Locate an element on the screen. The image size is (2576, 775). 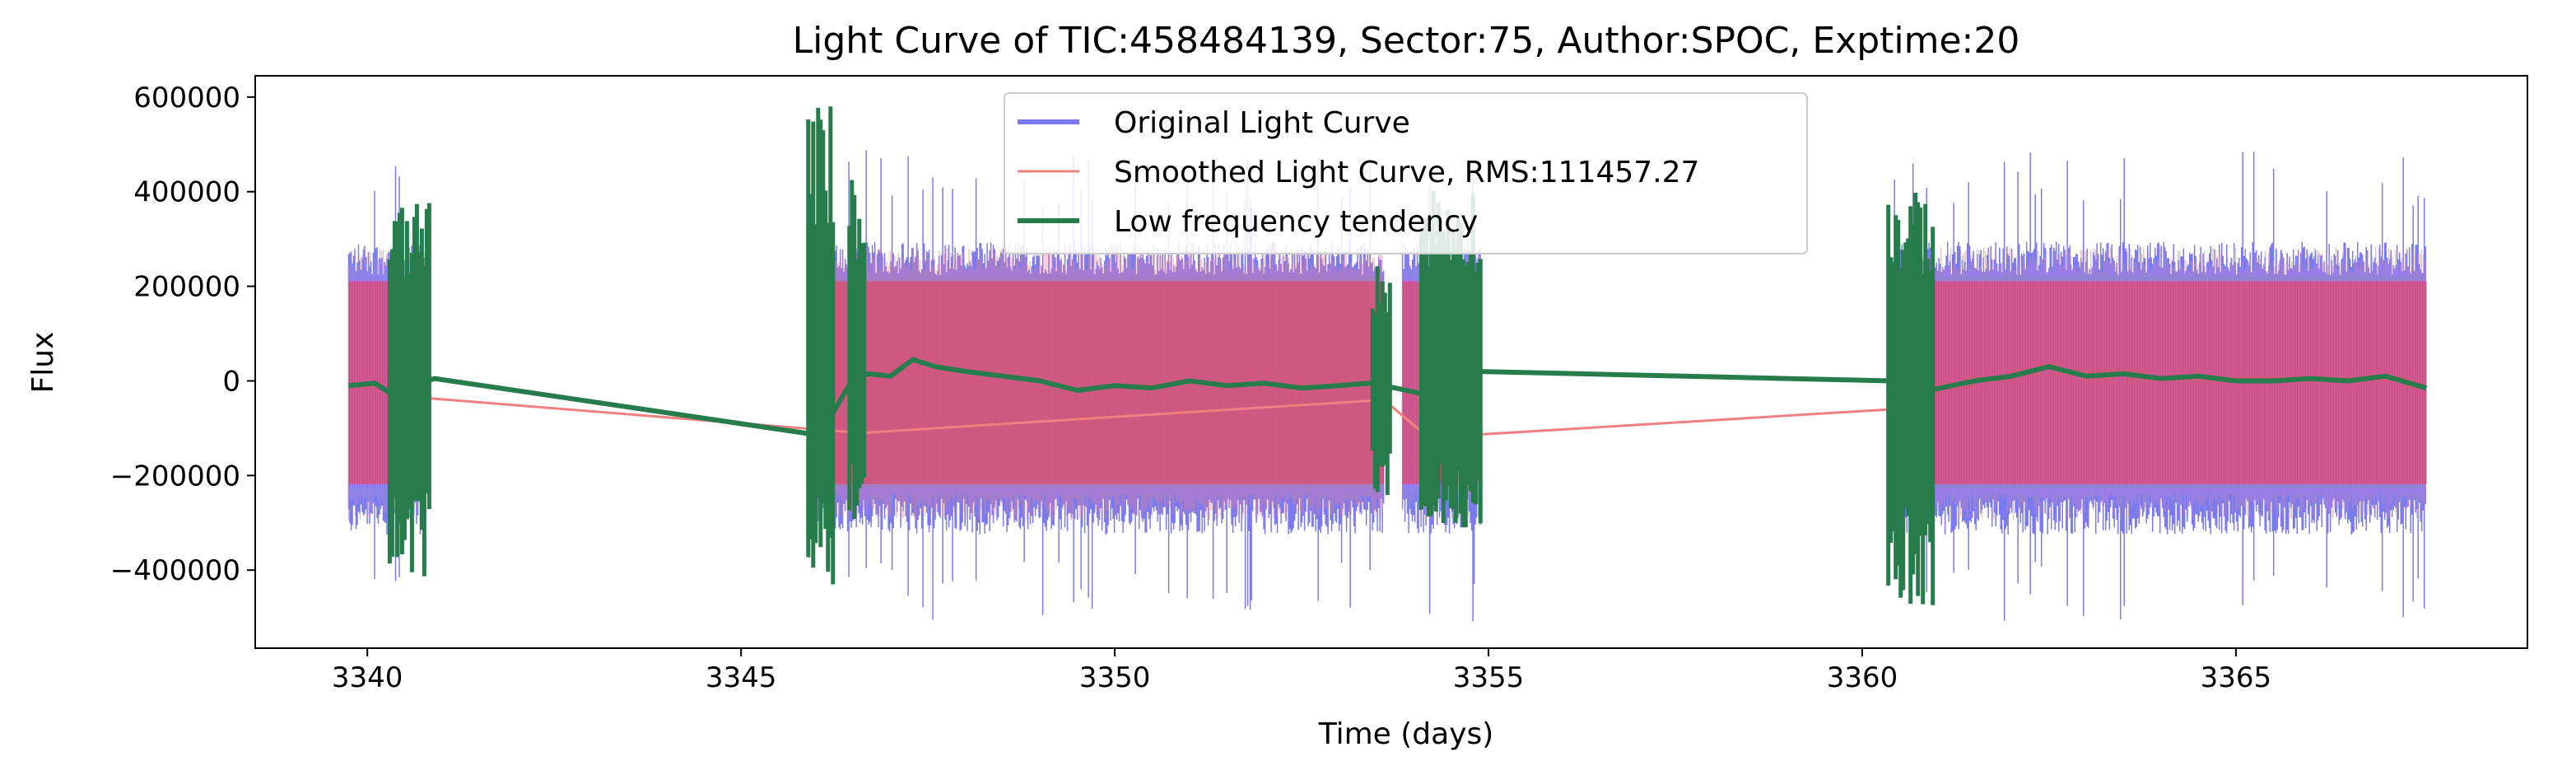
x-axis: 3340 3345 3350 3355 3360 3365 is located at coordinates (1301, 671).